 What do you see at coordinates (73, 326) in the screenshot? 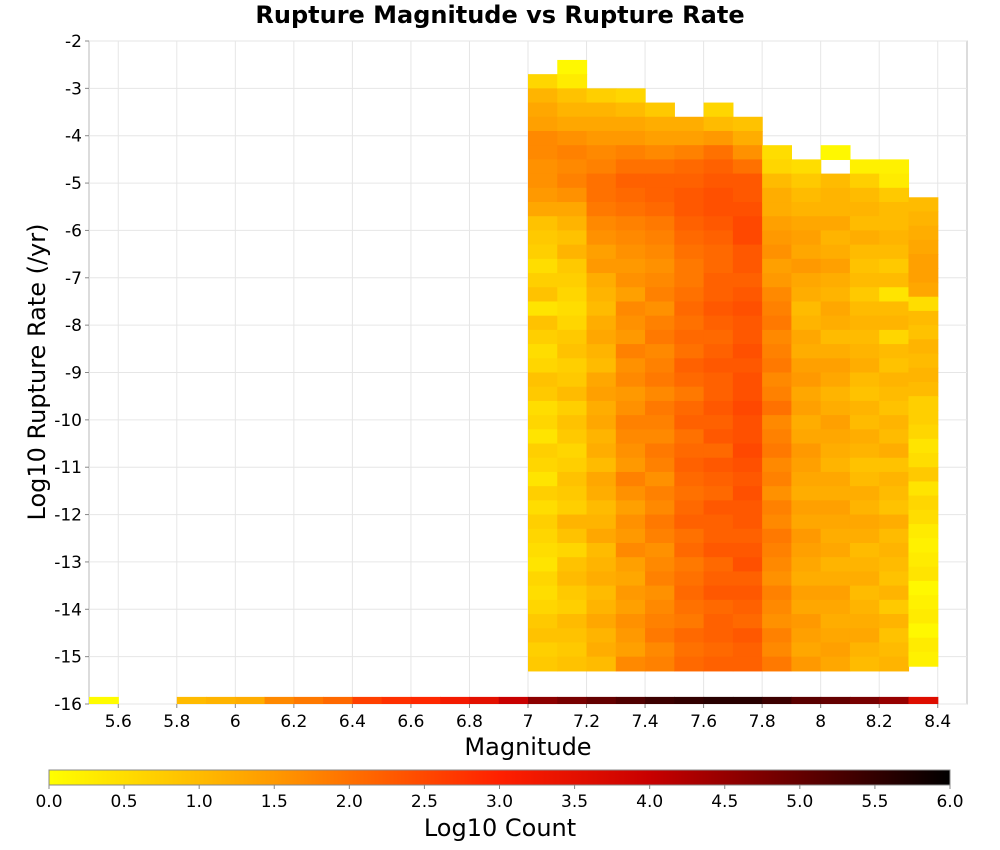
I see `y-tick-label: -8` at bounding box center [73, 326].